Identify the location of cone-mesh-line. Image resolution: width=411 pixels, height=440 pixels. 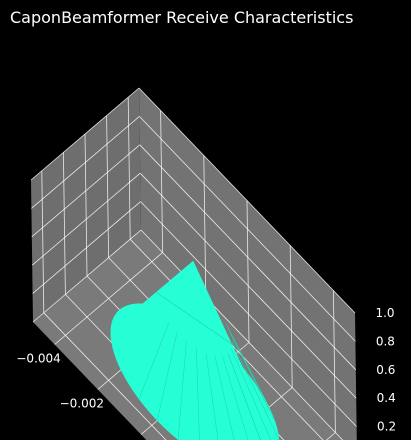
(194, 318).